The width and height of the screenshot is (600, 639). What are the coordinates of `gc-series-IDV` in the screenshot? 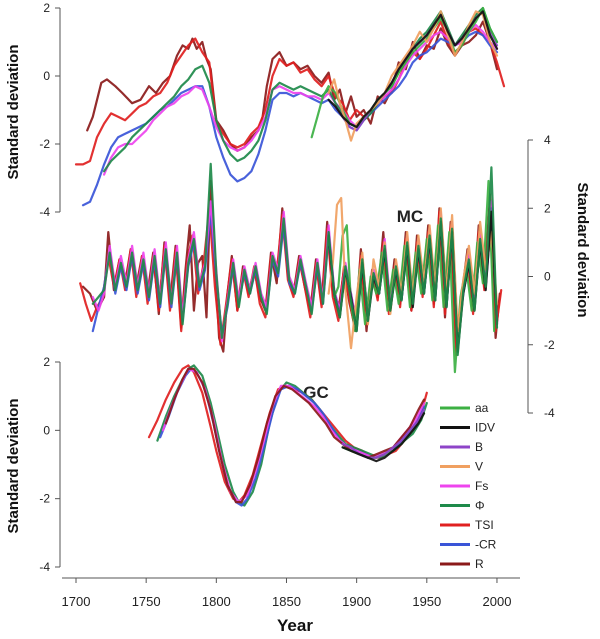 It's located at (383, 437).